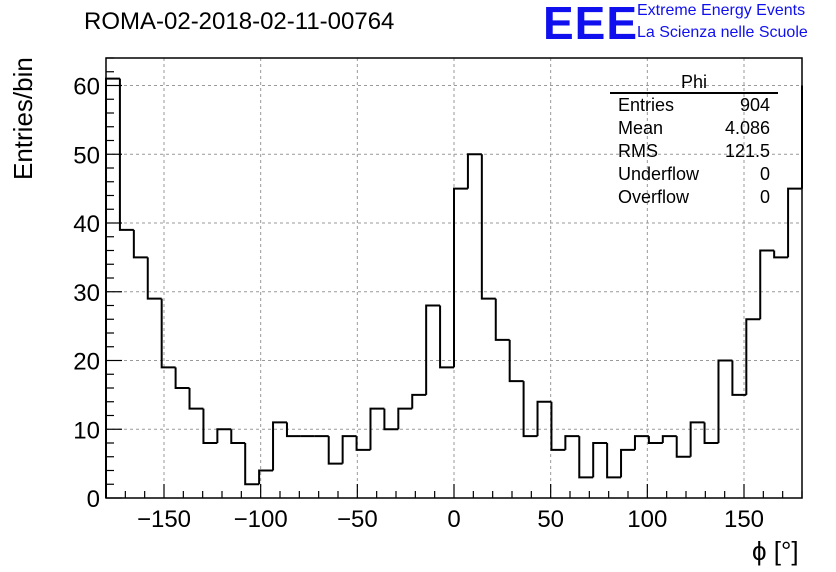 The image size is (836, 572). I want to click on x-axis-label: ϕ [°], so click(775, 551).